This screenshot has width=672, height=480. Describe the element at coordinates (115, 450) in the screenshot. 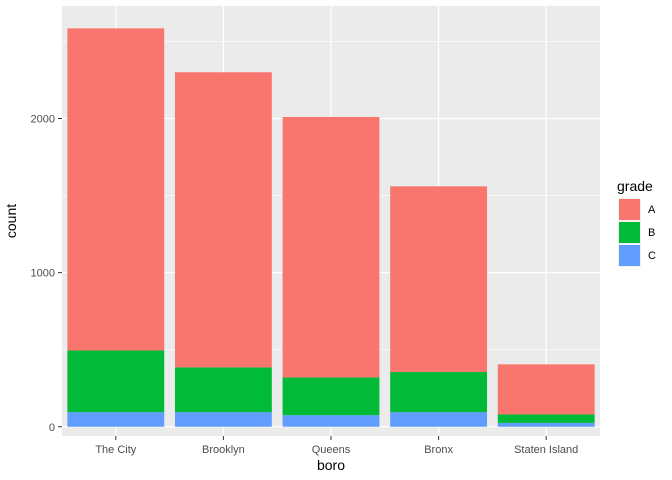

I see `x-tick-label: The City` at that location.